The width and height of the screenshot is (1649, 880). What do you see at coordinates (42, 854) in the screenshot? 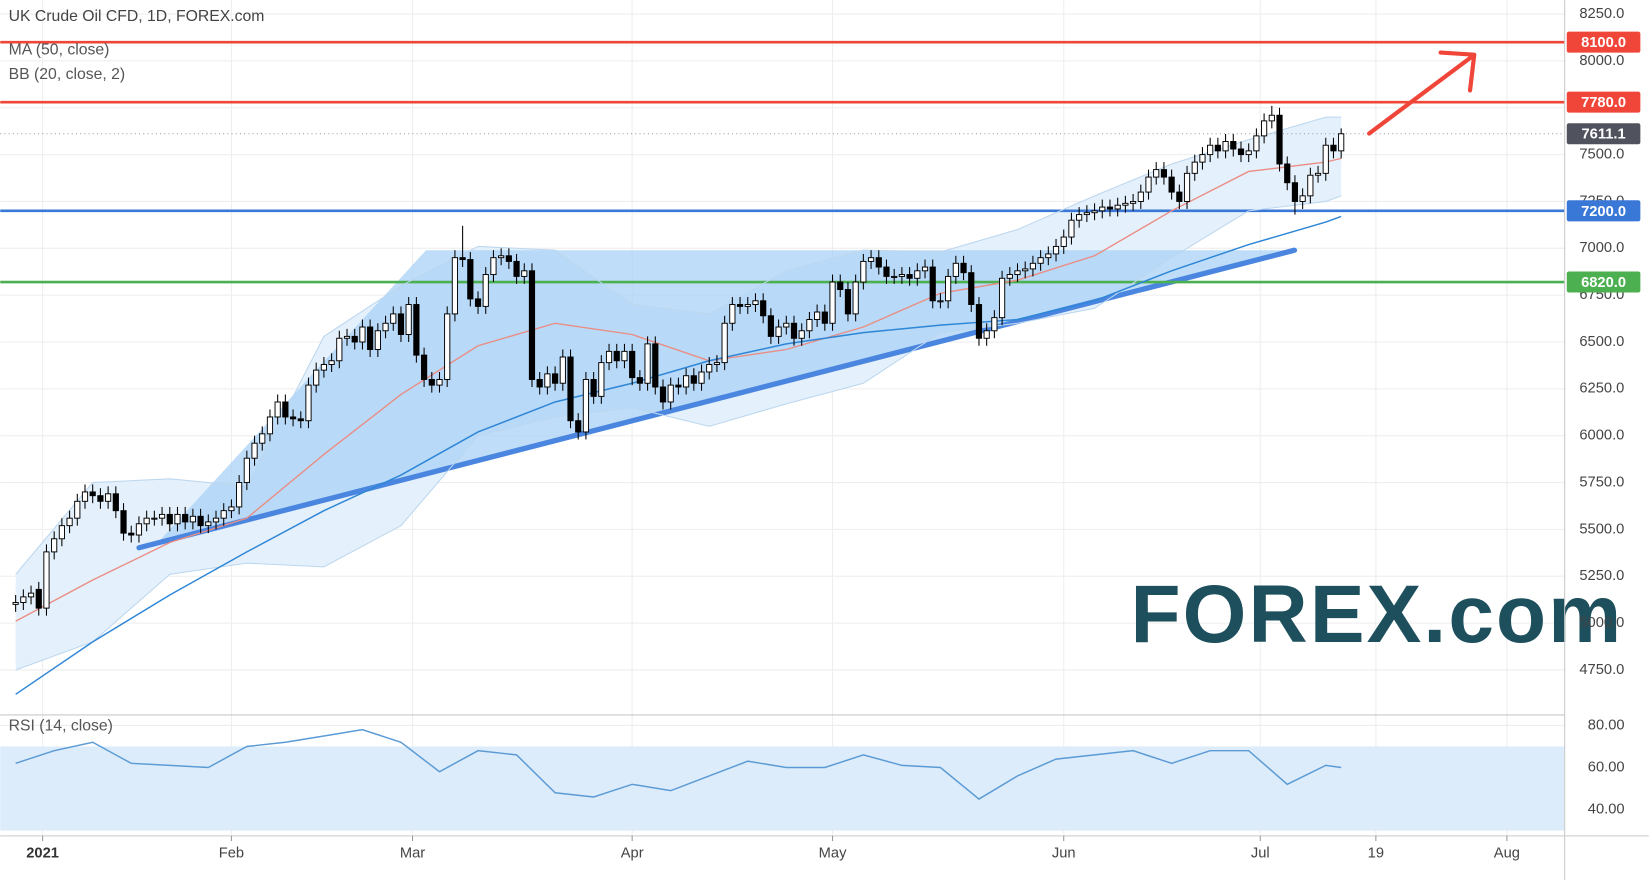
I see `x-tick-label: 2021` at bounding box center [42, 854].